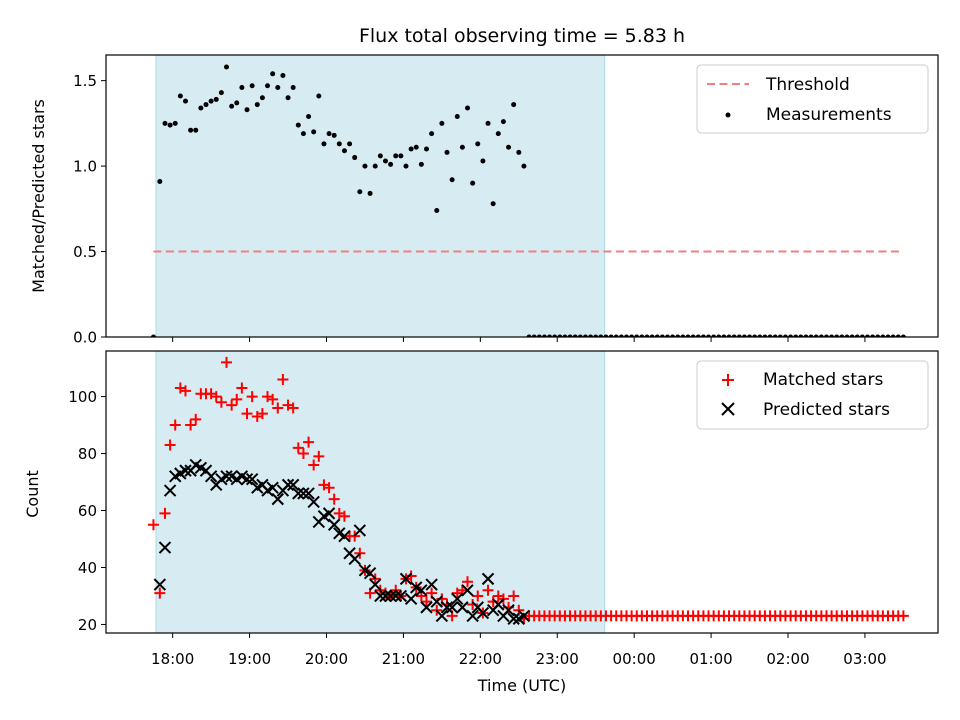  What do you see at coordinates (557, 659) in the screenshot?
I see `x-tick-label: 23:00` at bounding box center [557, 659].